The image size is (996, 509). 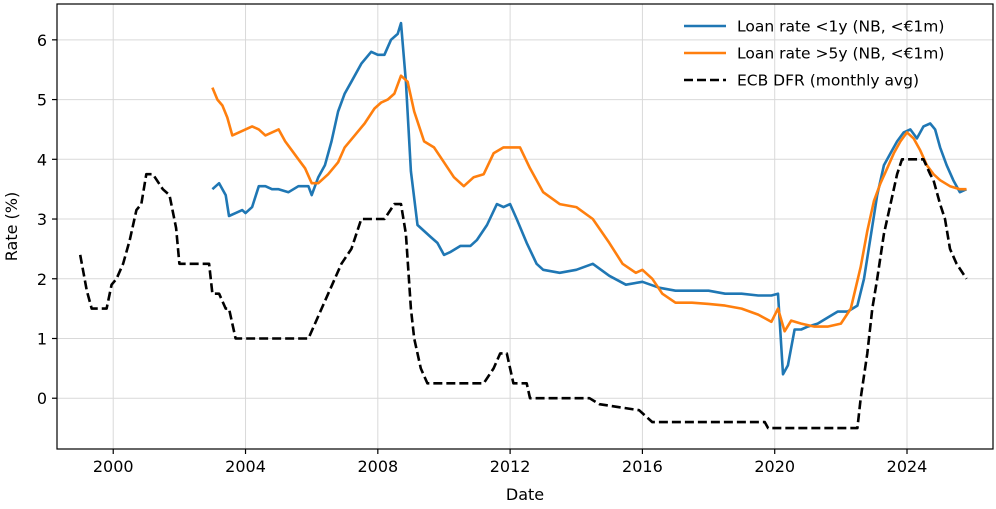 I want to click on x-tick-label: 2008, so click(x=377, y=466).